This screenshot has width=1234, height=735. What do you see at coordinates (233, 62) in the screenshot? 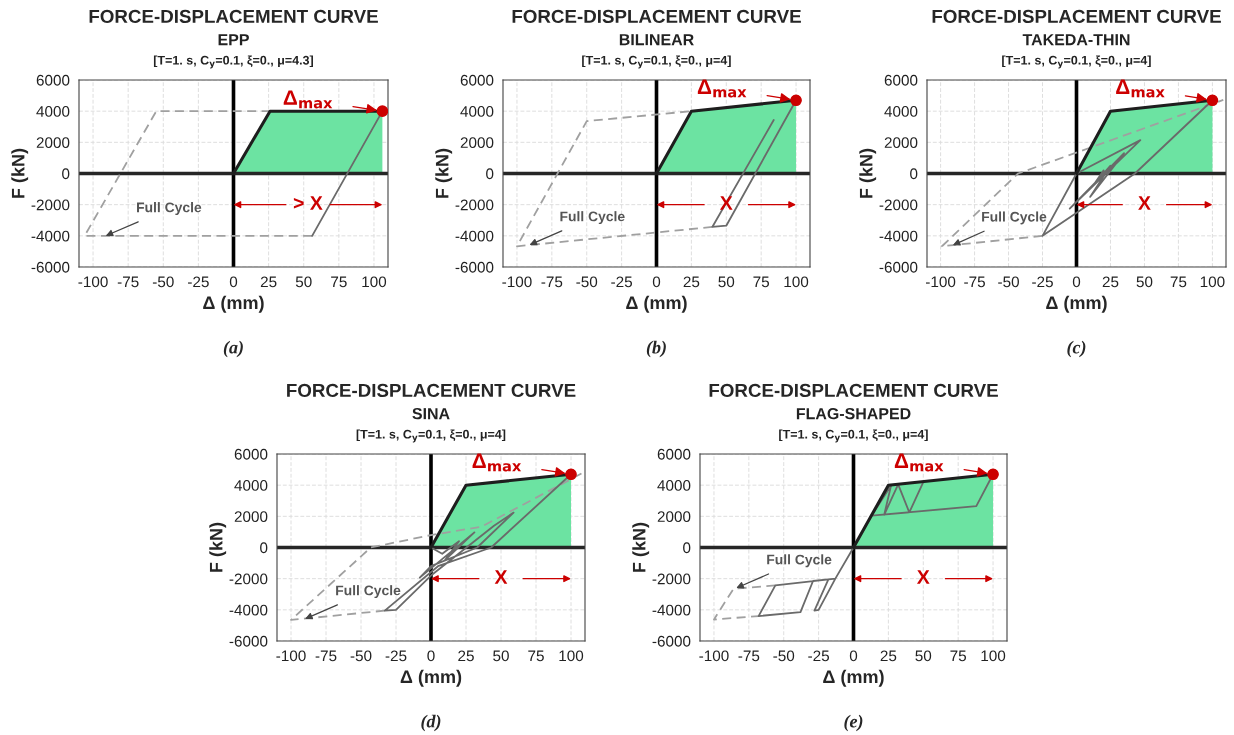
I see `text: [T=1. s, C$_{y}$=0.1, ξ=0., μ=4.3]` at bounding box center [233, 62].